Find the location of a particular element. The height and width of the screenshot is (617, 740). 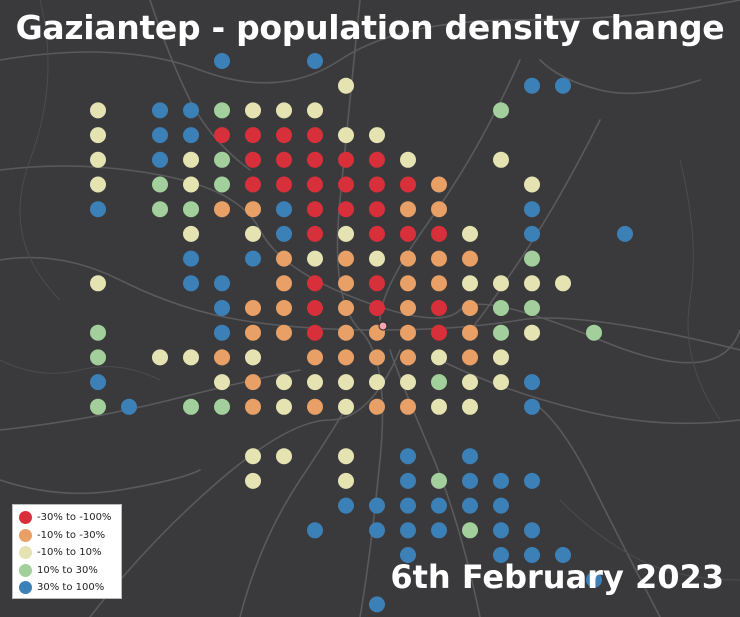

legend-swatch-d1 is located at coordinates (25, 518).